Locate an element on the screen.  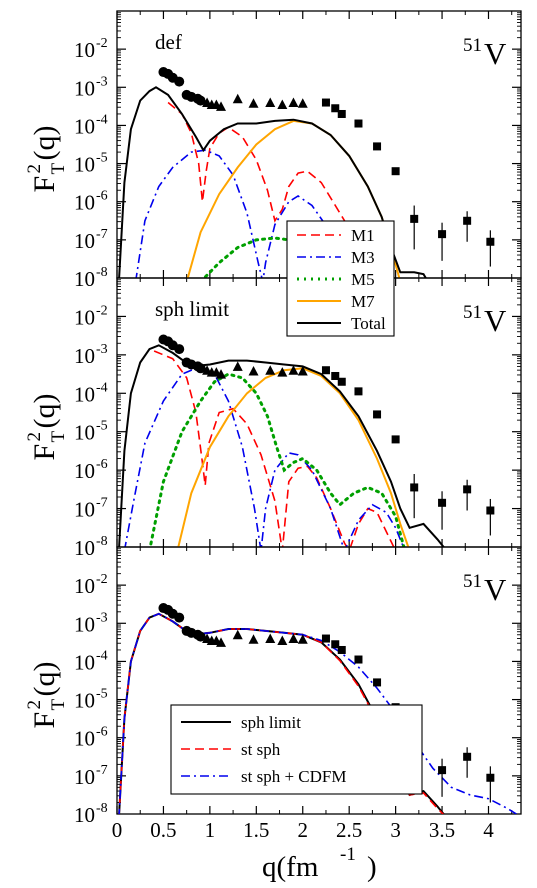
y-tick-exp: -3 is located at coordinates (102, 349).